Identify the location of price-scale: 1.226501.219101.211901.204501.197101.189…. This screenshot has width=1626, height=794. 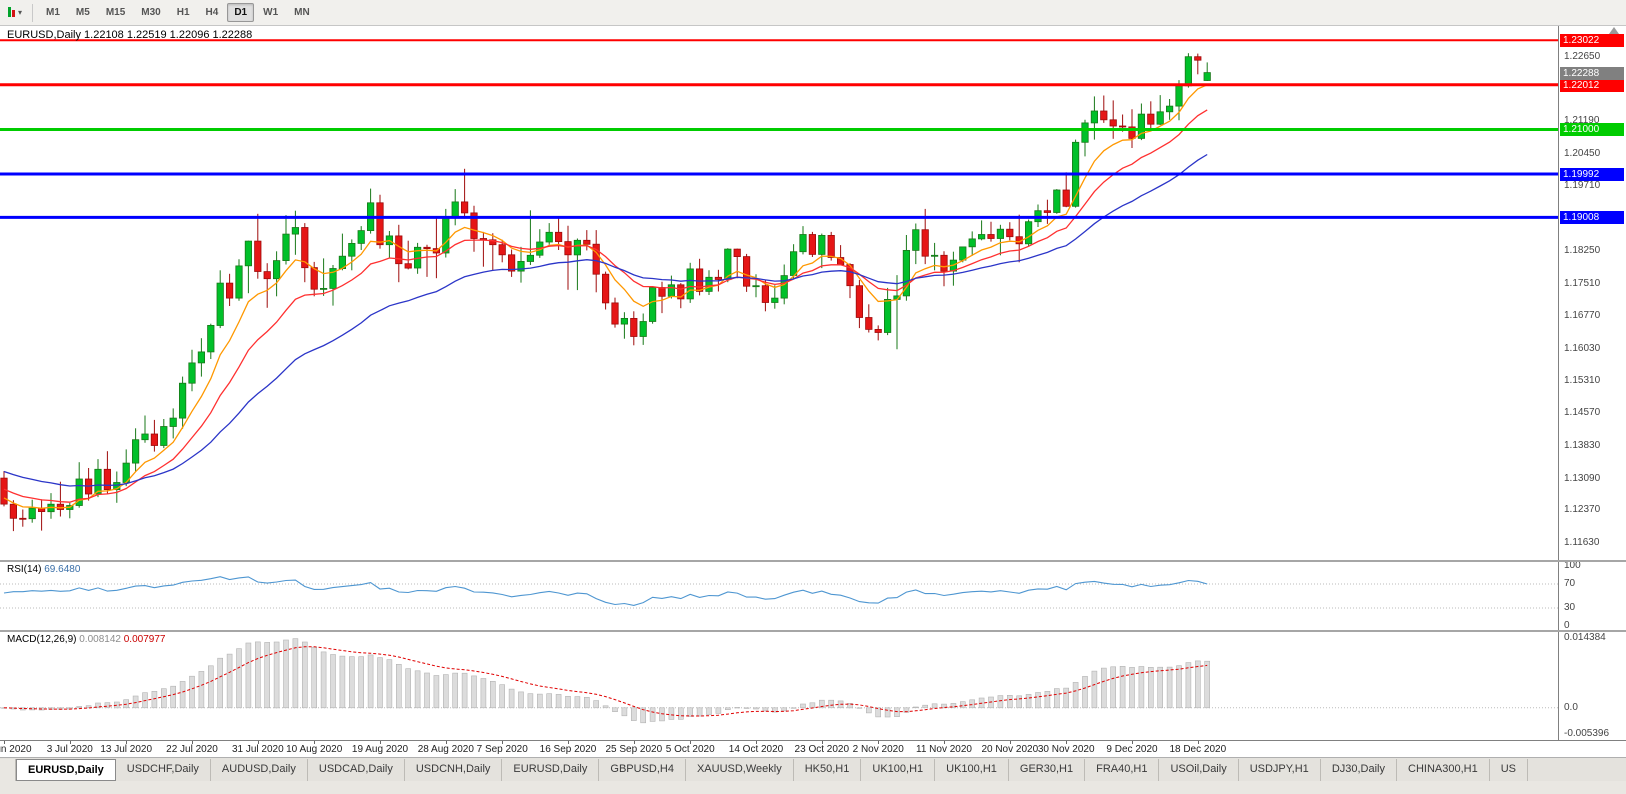
(1592, 293).